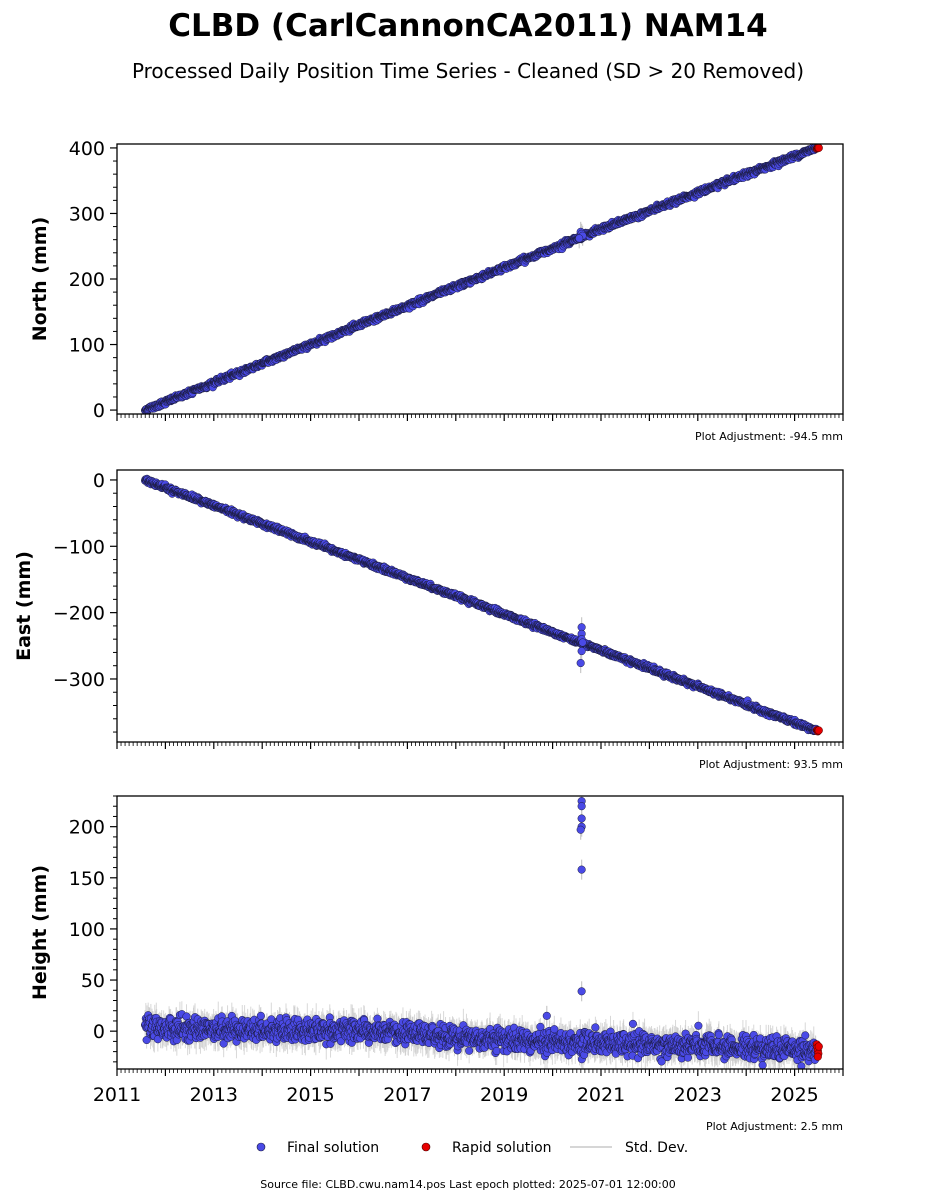 The height and width of the screenshot is (1200, 937). What do you see at coordinates (40, 279) in the screenshot?
I see `y-axis-label: North (mm)` at bounding box center [40, 279].